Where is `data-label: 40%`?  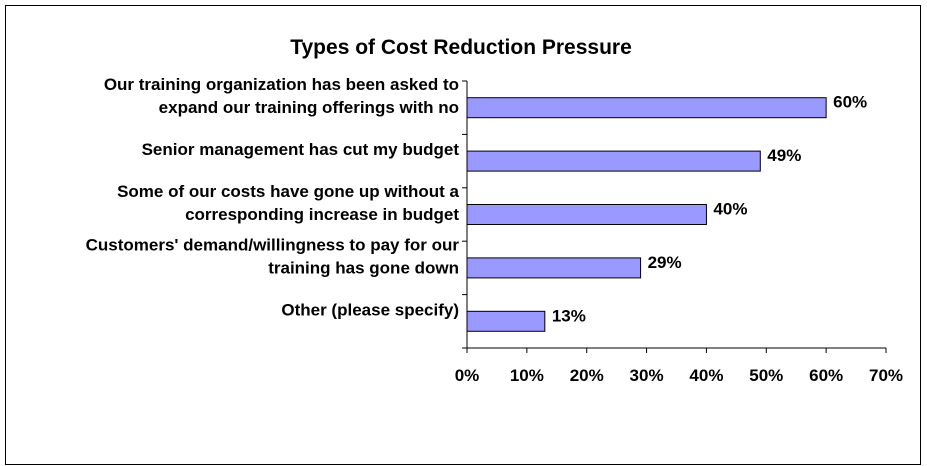
data-label: 40% is located at coordinates (730, 209).